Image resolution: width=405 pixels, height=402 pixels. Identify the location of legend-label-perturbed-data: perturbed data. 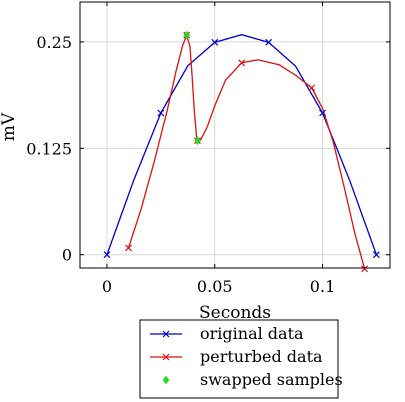
(261, 356).